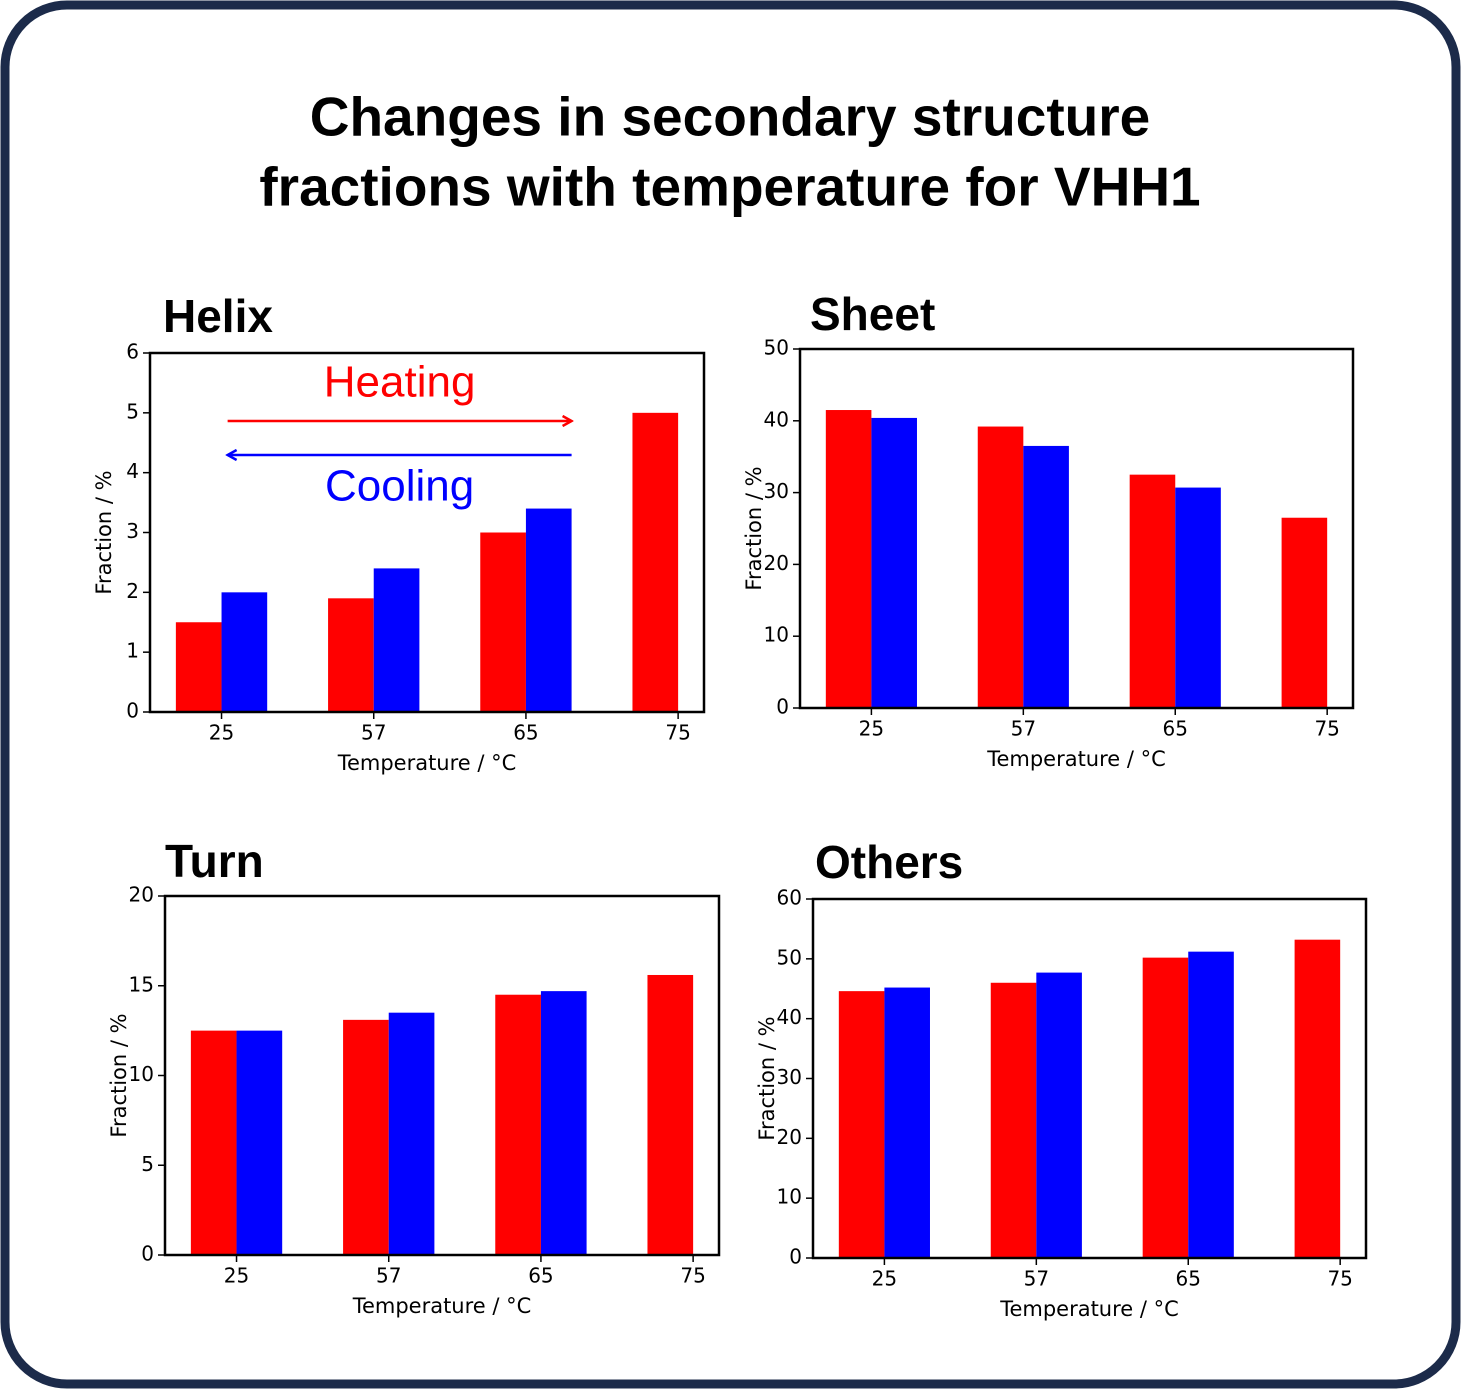 This screenshot has width=1461, height=1389. What do you see at coordinates (132, 352) in the screenshot?
I see `y-tick-label: 6` at bounding box center [132, 352].